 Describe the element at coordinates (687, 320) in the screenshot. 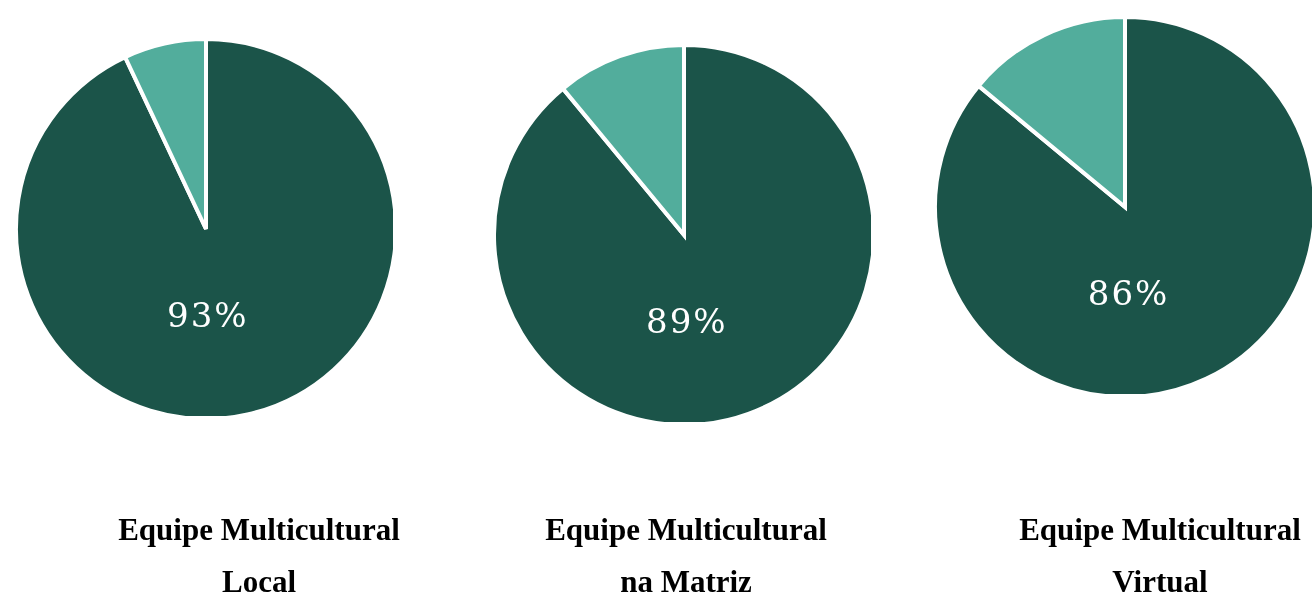

I see `data-label: 89%` at that location.